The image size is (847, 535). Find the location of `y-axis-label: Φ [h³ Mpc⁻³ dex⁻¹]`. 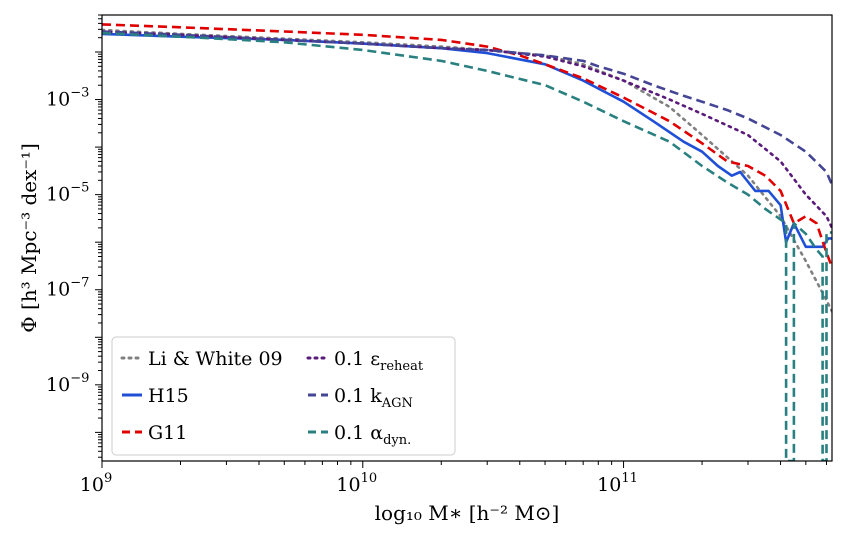

y-axis-label: Φ [h³ Mpc⁻³ dex⁻¹] is located at coordinates (29, 238).